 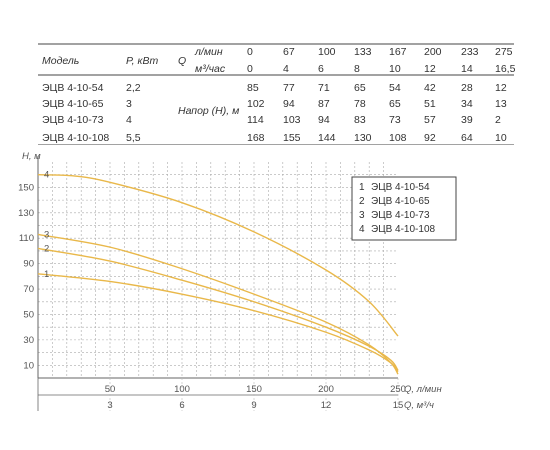 What do you see at coordinates (26, 213) in the screenshot?
I see `y-tick-label: 130` at bounding box center [26, 213].